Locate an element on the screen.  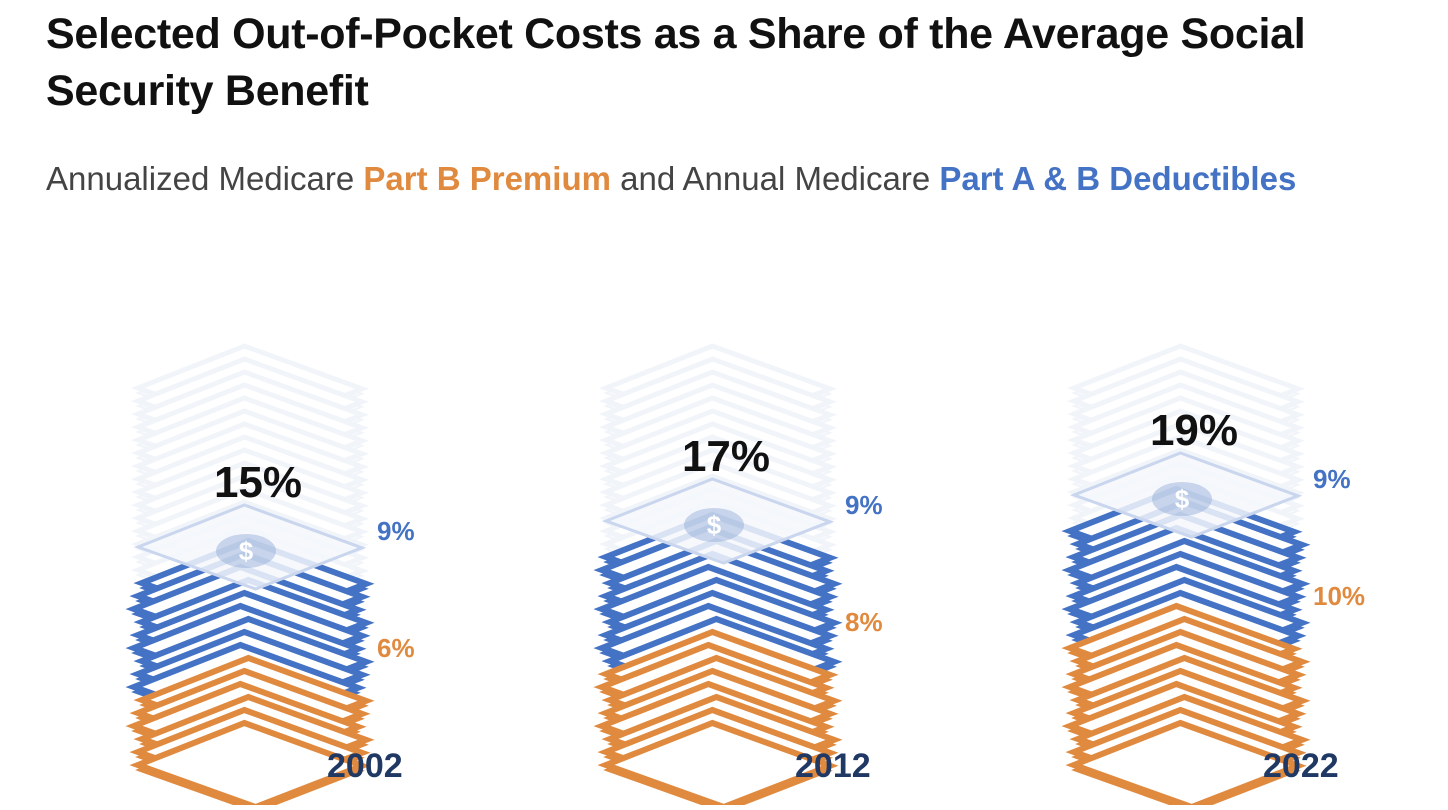
stack-2002: $ is located at coordinates (250, 574).